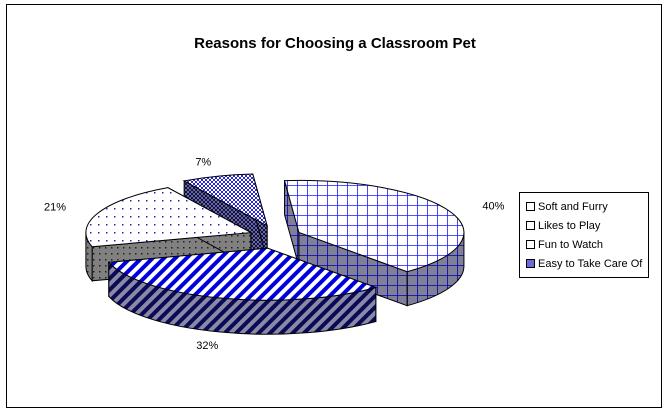  What do you see at coordinates (573, 206) in the screenshot?
I see `legend-label: Soft and Furry` at bounding box center [573, 206].